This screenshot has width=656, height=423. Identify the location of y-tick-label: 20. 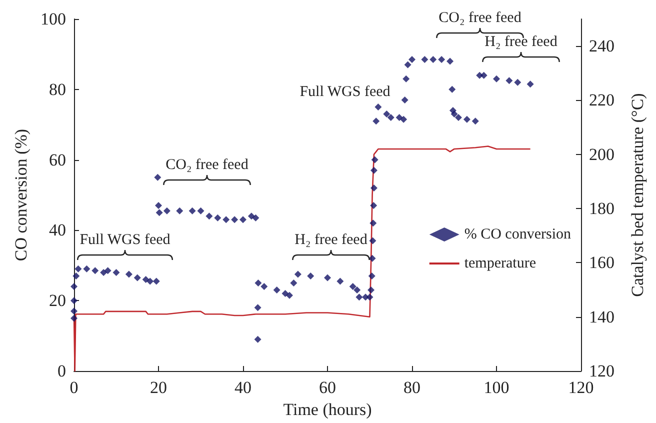
(57, 300).